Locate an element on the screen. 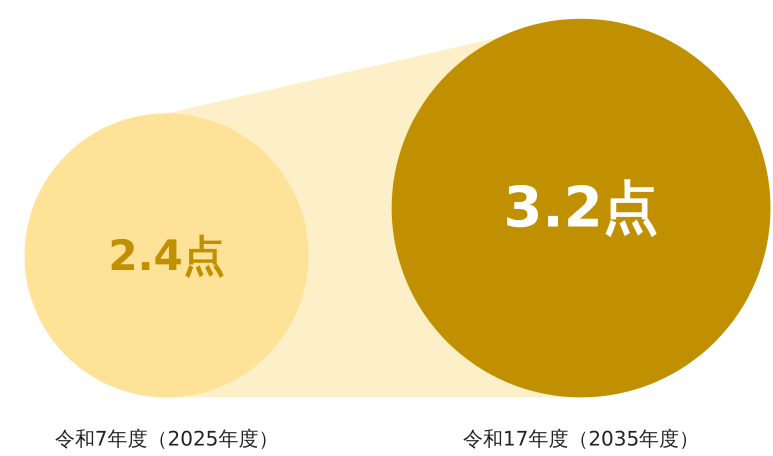  data-label: 3.2点 is located at coordinates (581, 208).